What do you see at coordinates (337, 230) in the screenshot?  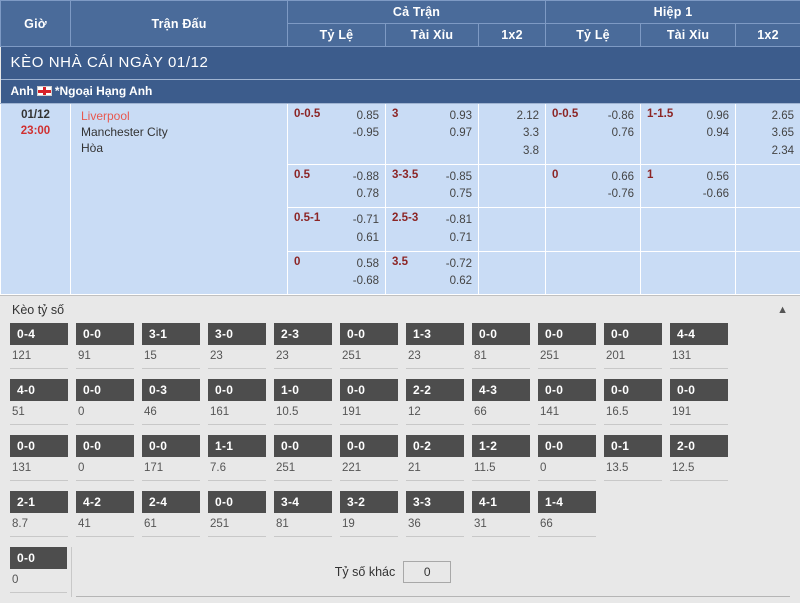 I see `ft-handicap-cell: 0.5-1 -0.71 0.61` at bounding box center [337, 230].